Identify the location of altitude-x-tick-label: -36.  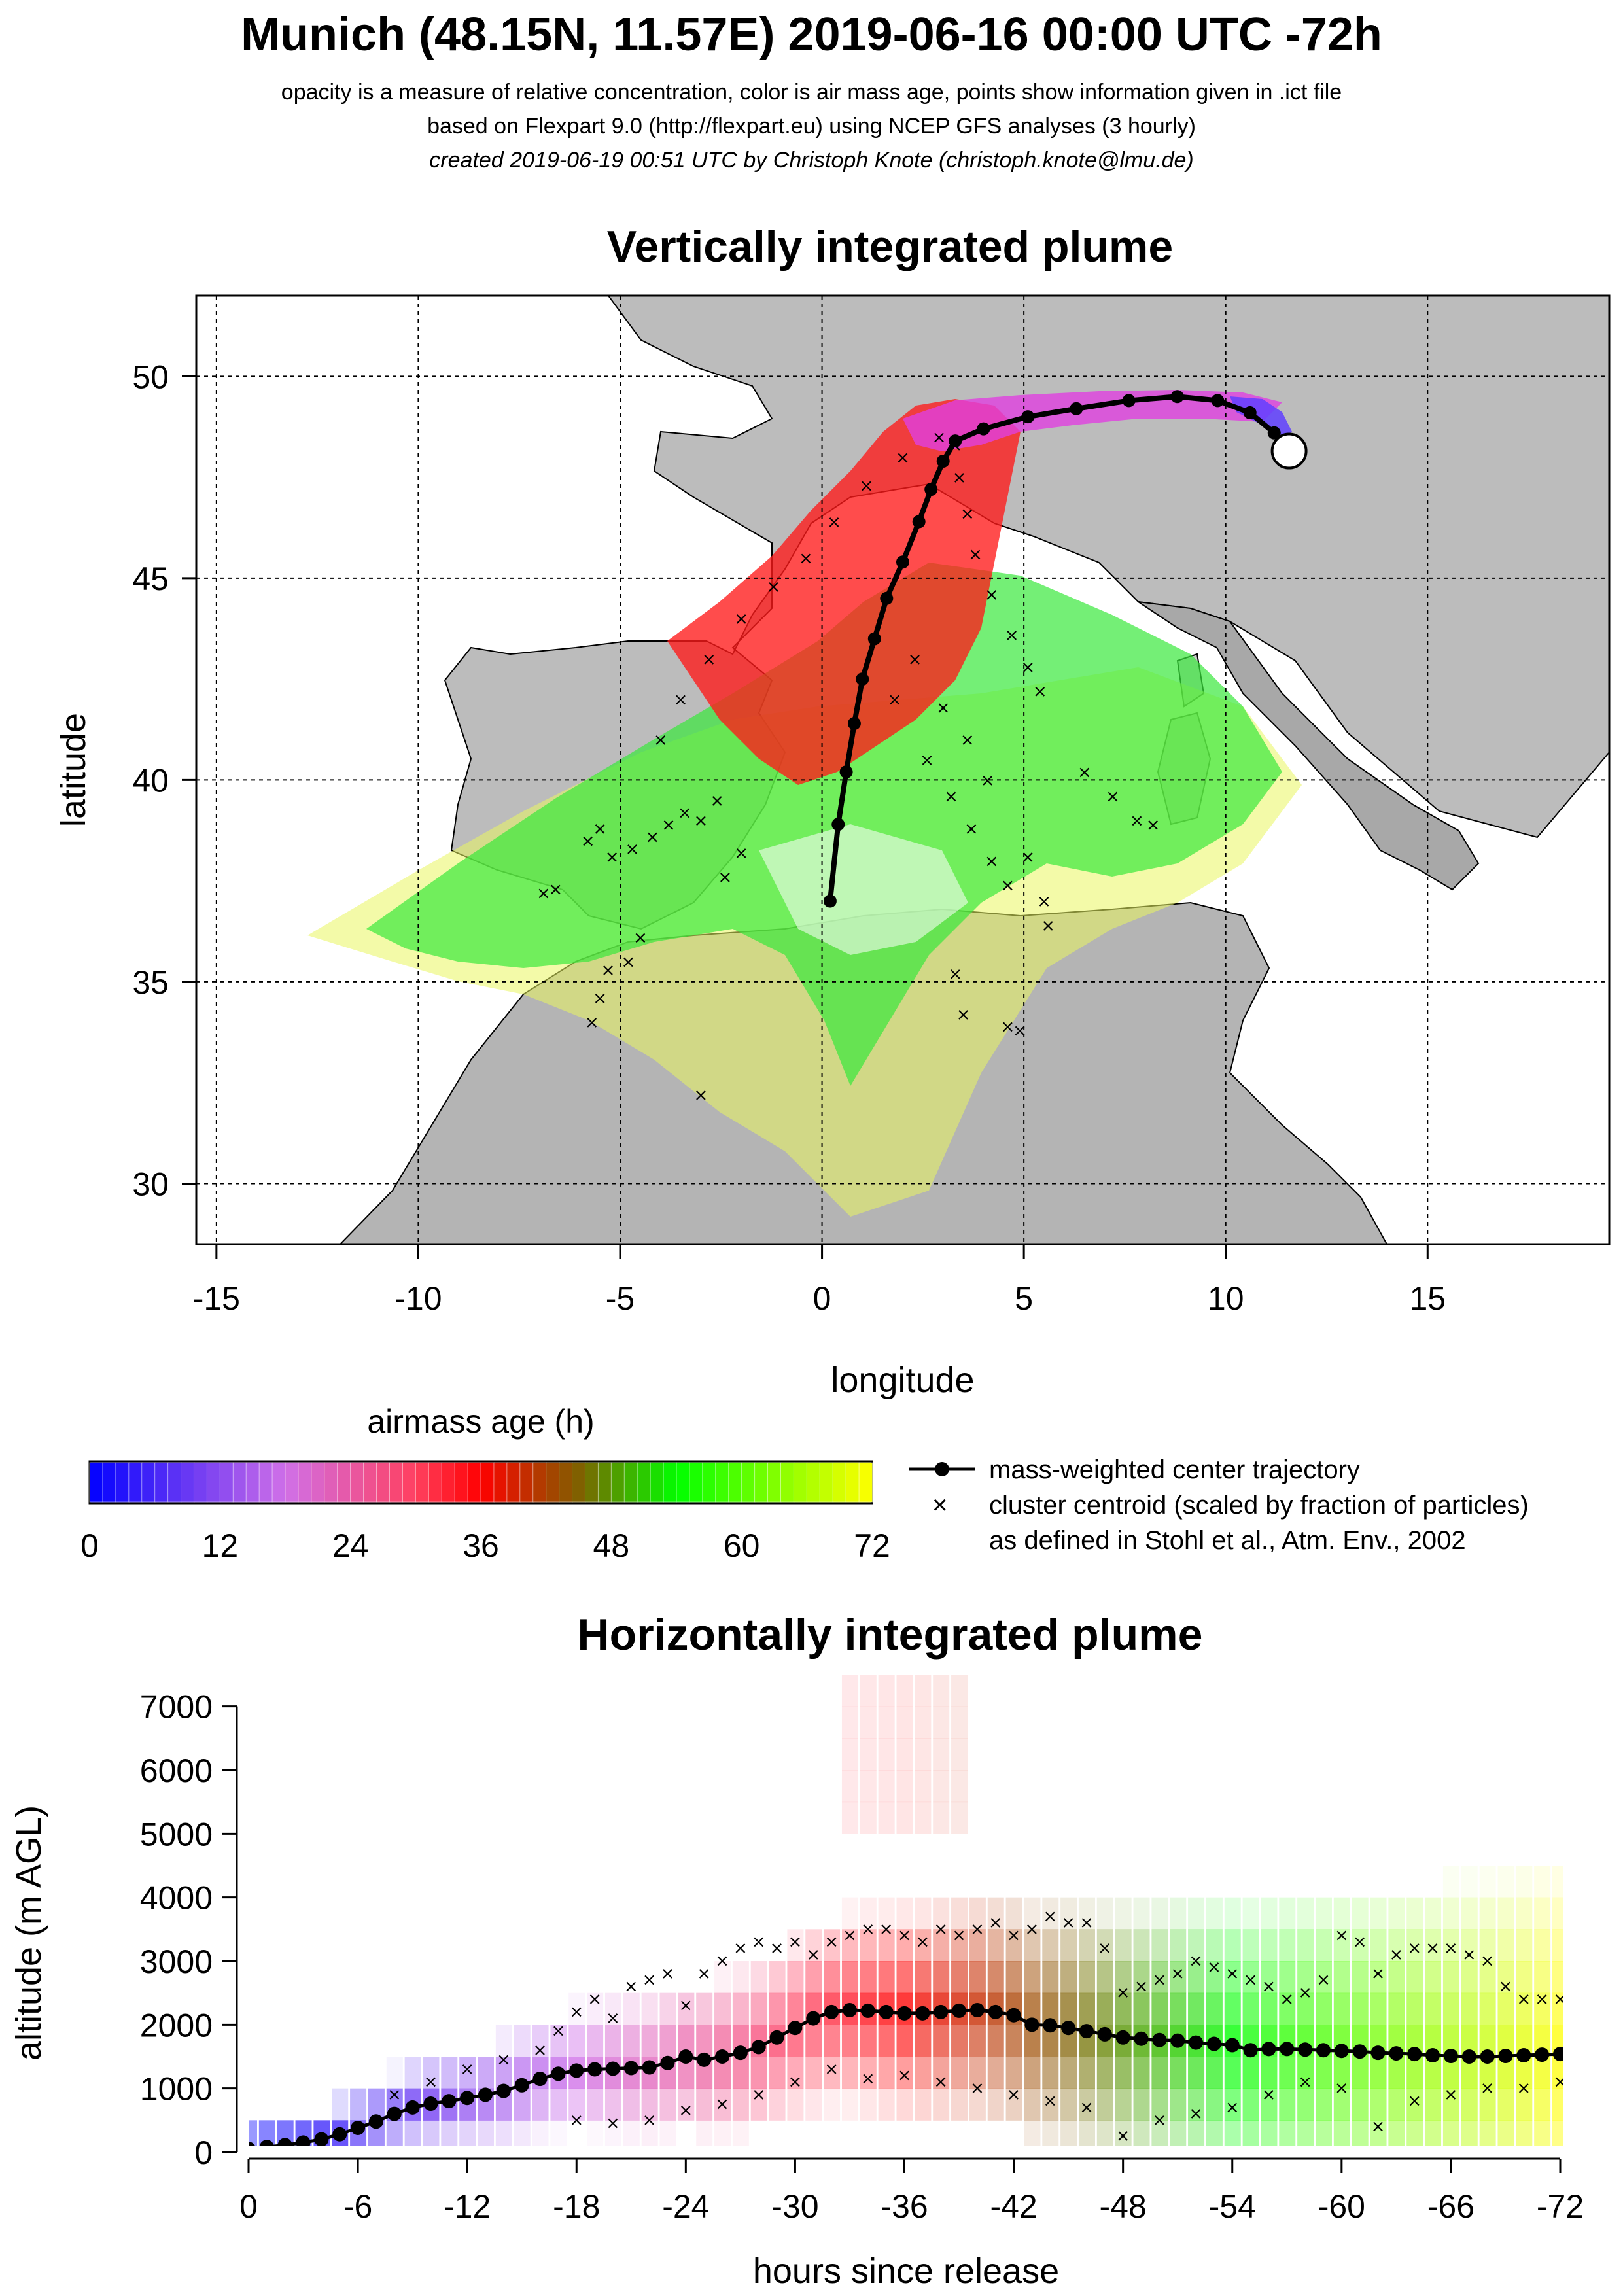
(905, 2206).